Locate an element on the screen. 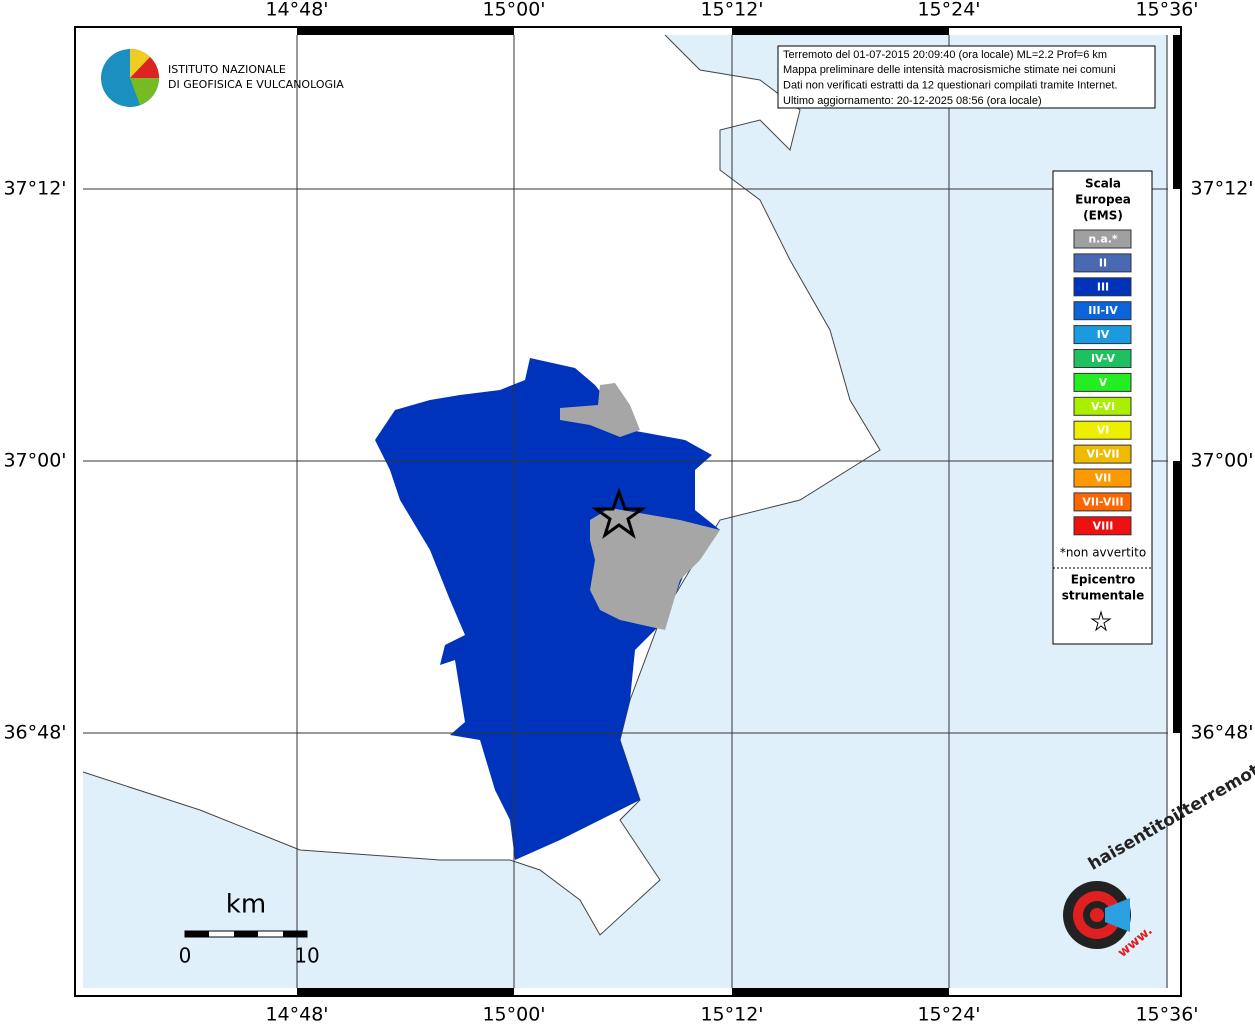  legend-label: IV is located at coordinates (1103, 334).